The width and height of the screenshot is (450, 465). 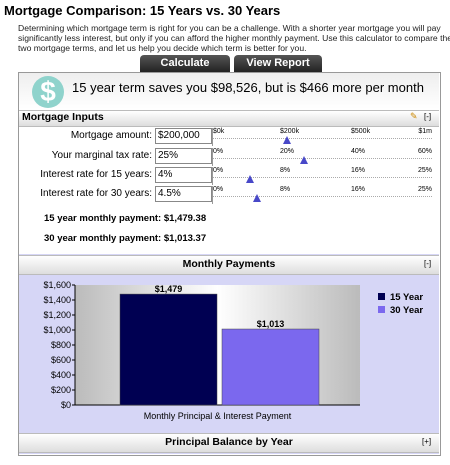 I want to click on y-tick-label: $1,600, so click(x=57, y=285).